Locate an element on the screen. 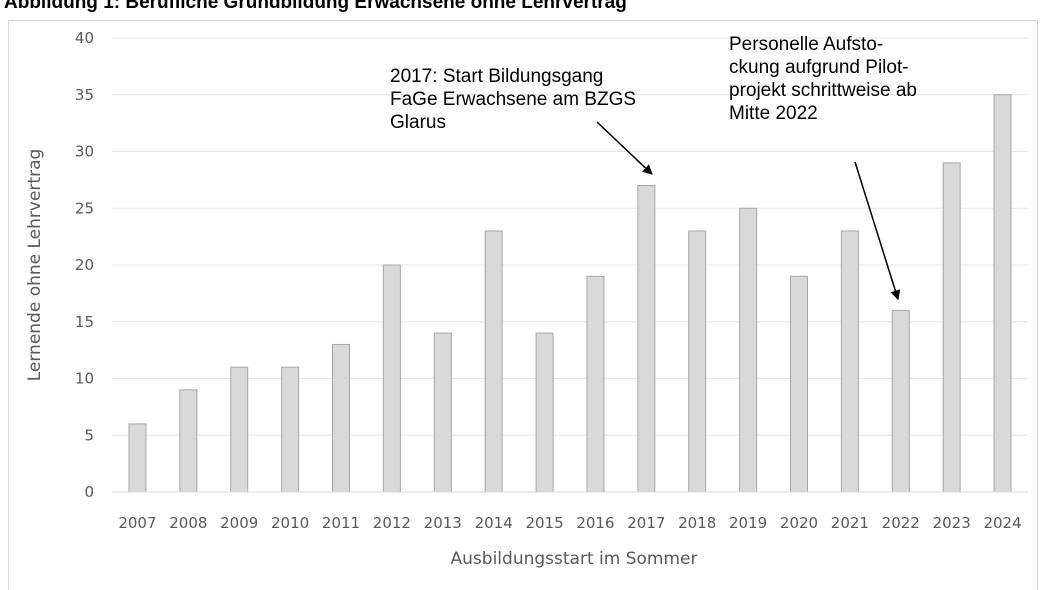  x-tick-label: 2011 is located at coordinates (341, 523).